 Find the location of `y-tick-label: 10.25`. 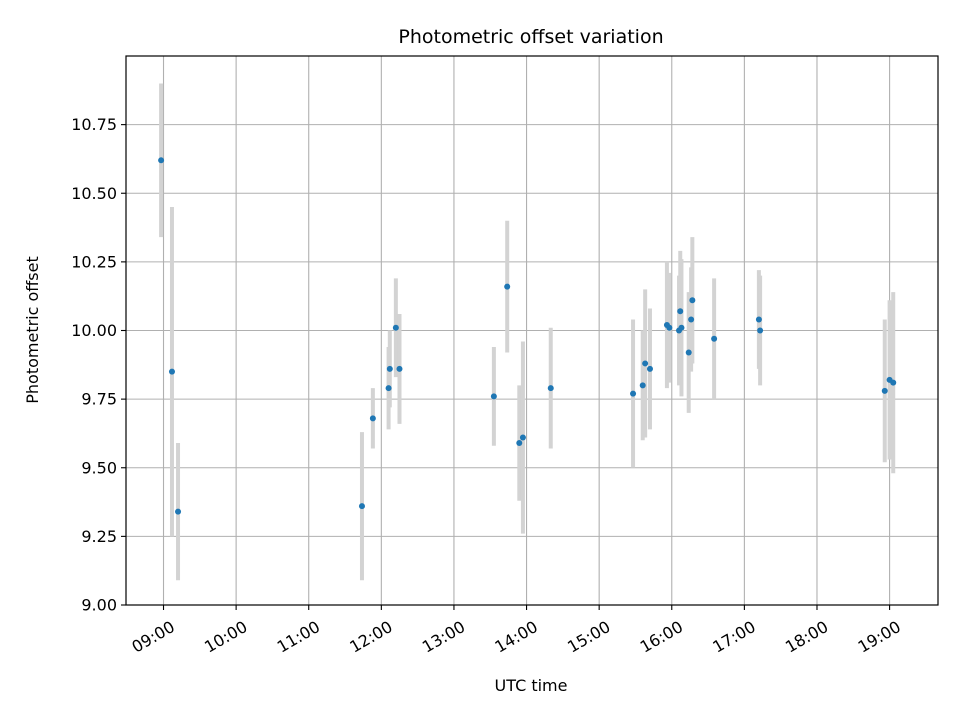

y-tick-label: 10.25 is located at coordinates (94, 261).